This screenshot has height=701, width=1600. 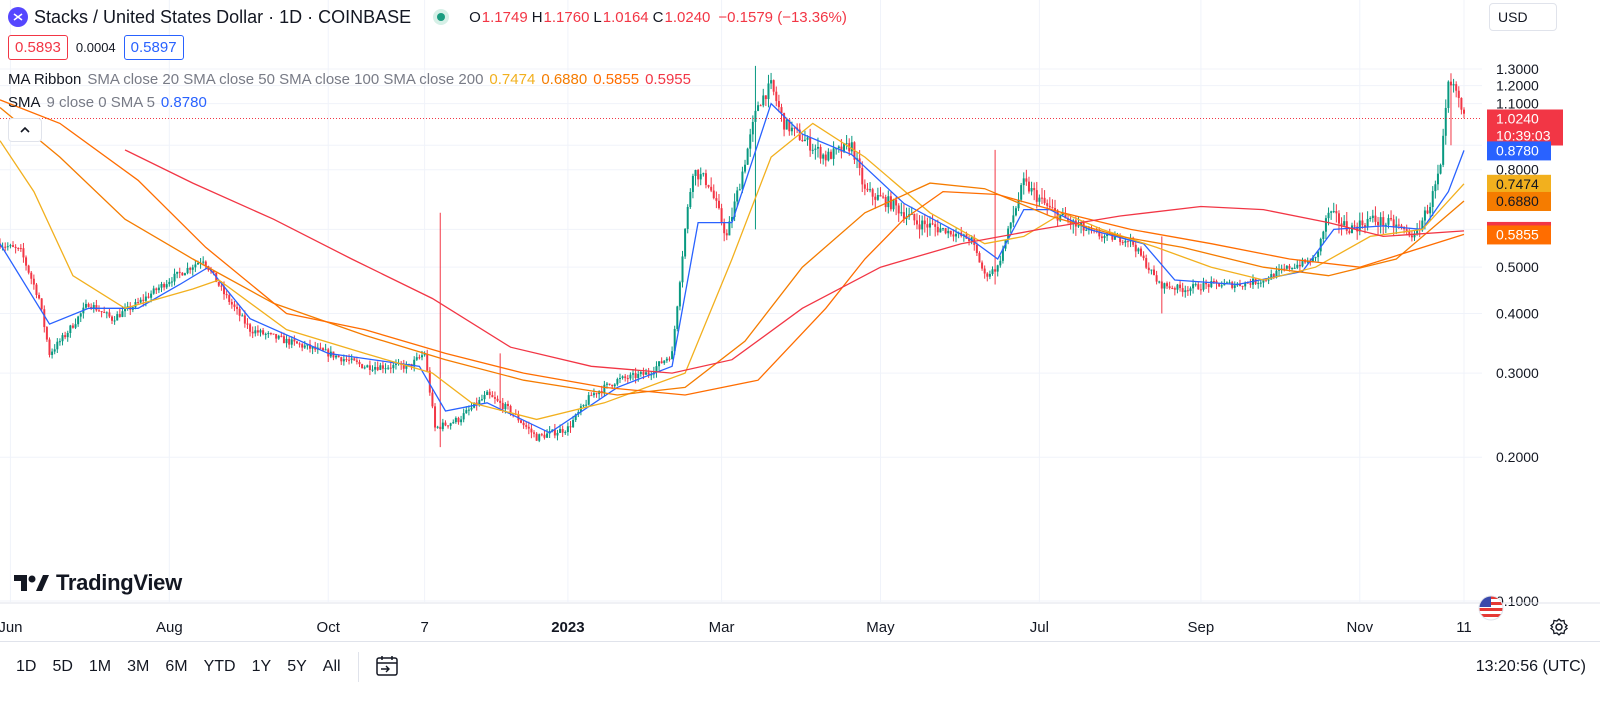 What do you see at coordinates (616, 79) in the screenshot?
I see `ma-ribbon-value-100: 0.5855` at bounding box center [616, 79].